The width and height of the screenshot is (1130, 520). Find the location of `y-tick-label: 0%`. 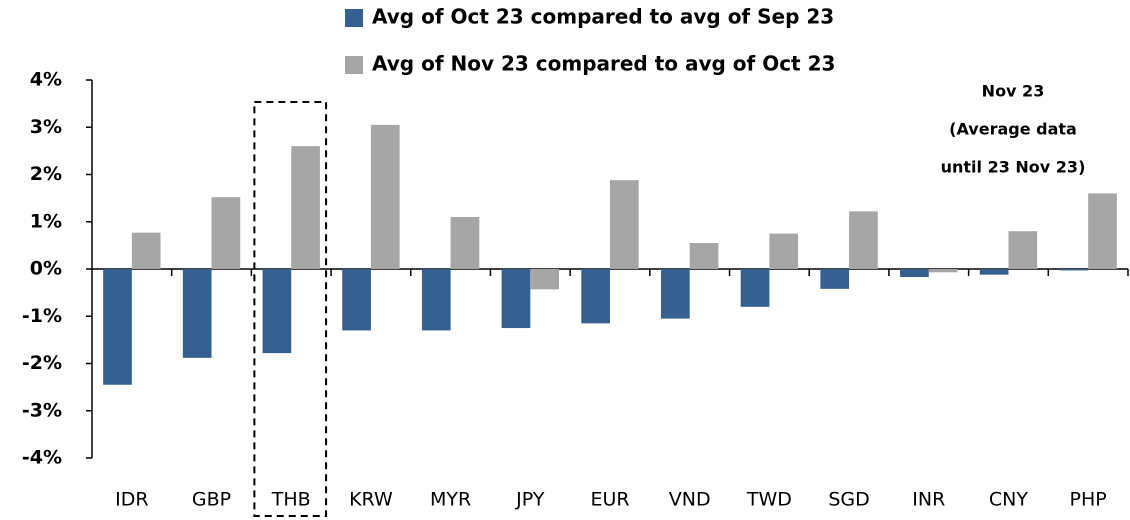

y-tick-label: 0% is located at coordinates (46, 269).